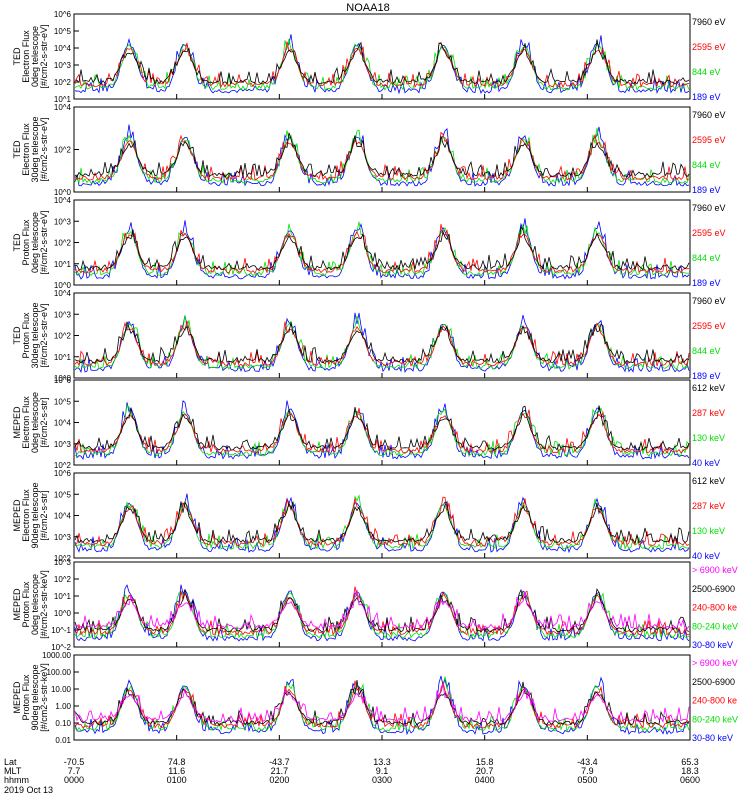 The image size is (750, 800). What do you see at coordinates (74, 762) in the screenshot?
I see `footer-lat: -70.5` at bounding box center [74, 762].